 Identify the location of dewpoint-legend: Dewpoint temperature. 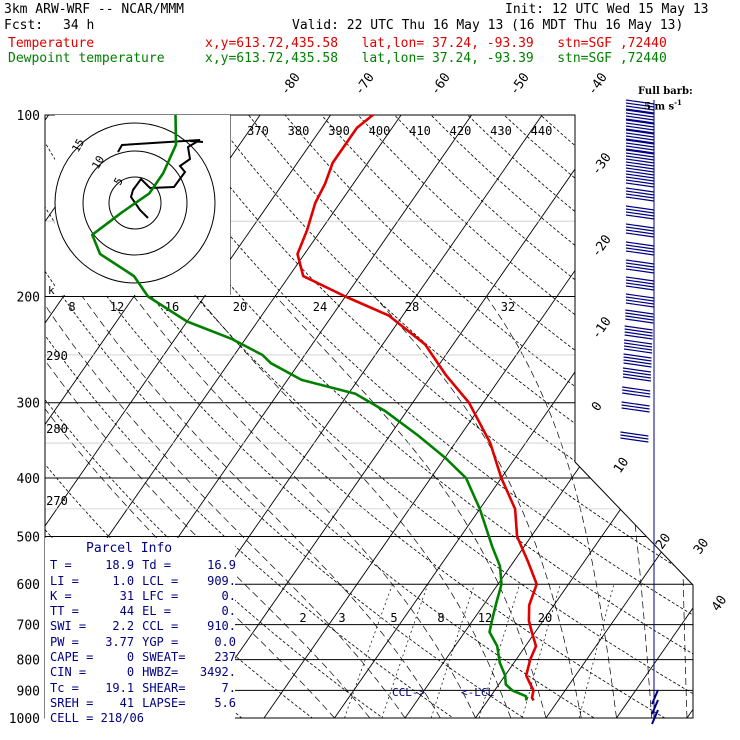
(86, 58).